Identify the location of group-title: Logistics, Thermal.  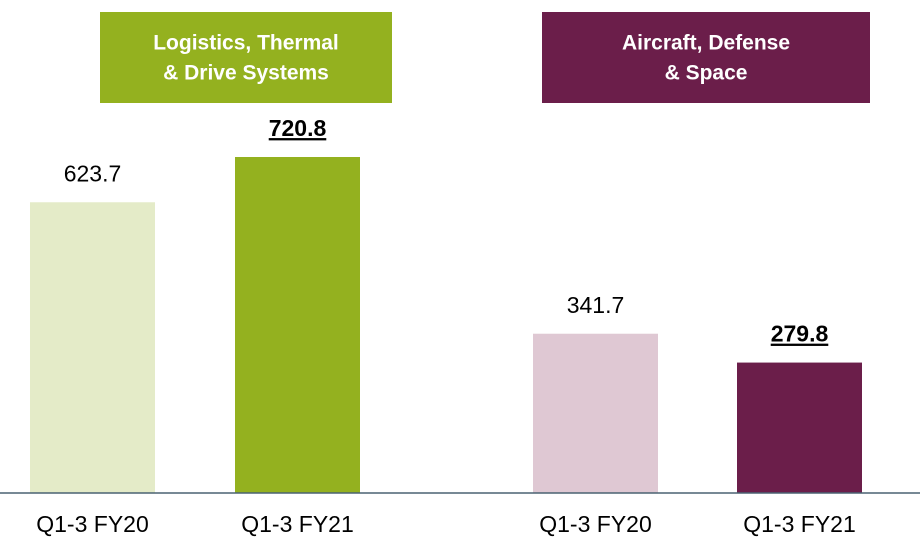
(246, 43).